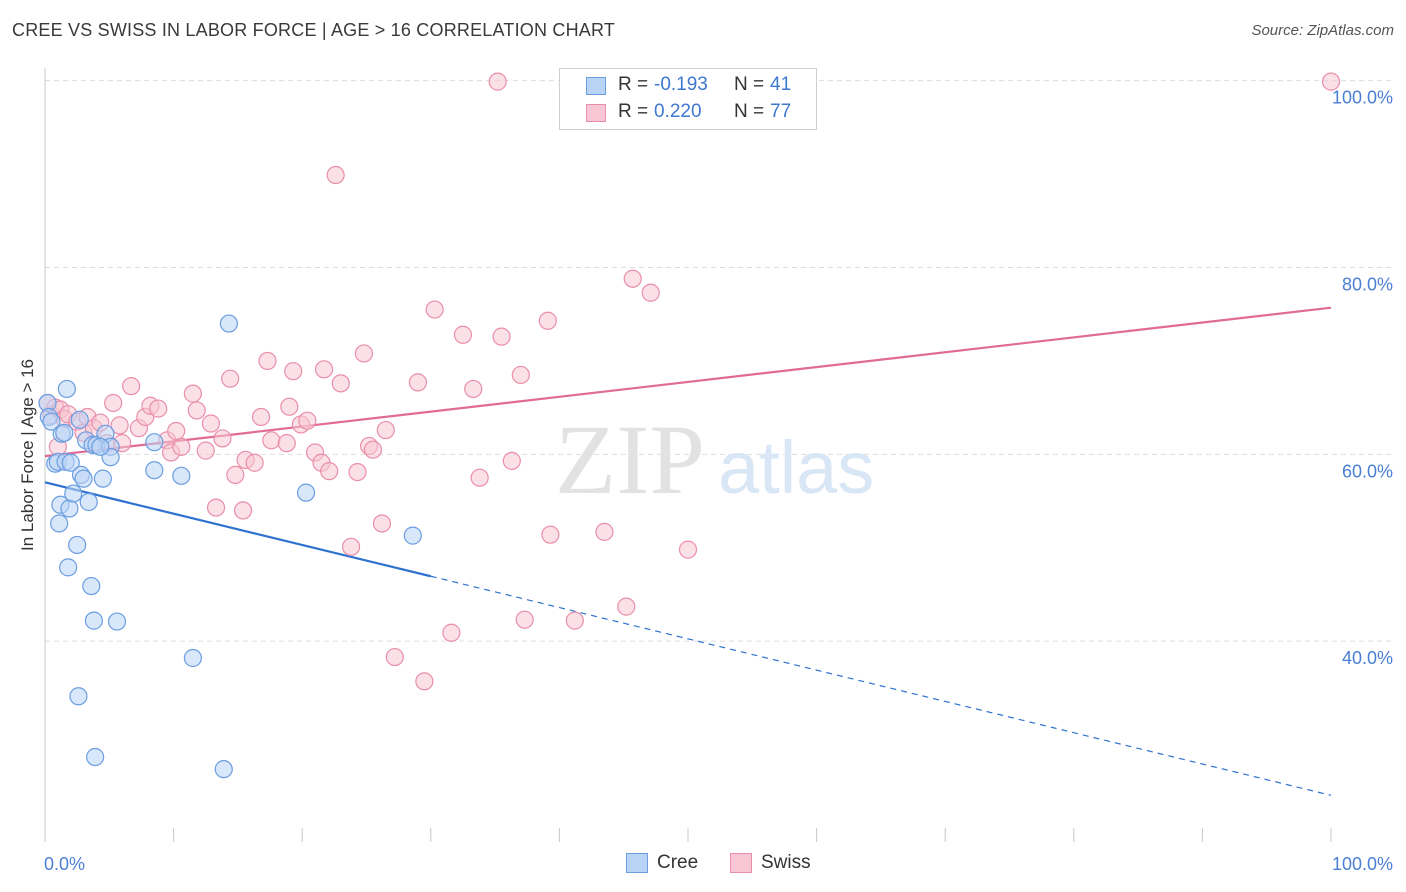  What do you see at coordinates (1362, 864) in the screenshot?
I see `x-tick-label: 100.0%` at bounding box center [1362, 864].